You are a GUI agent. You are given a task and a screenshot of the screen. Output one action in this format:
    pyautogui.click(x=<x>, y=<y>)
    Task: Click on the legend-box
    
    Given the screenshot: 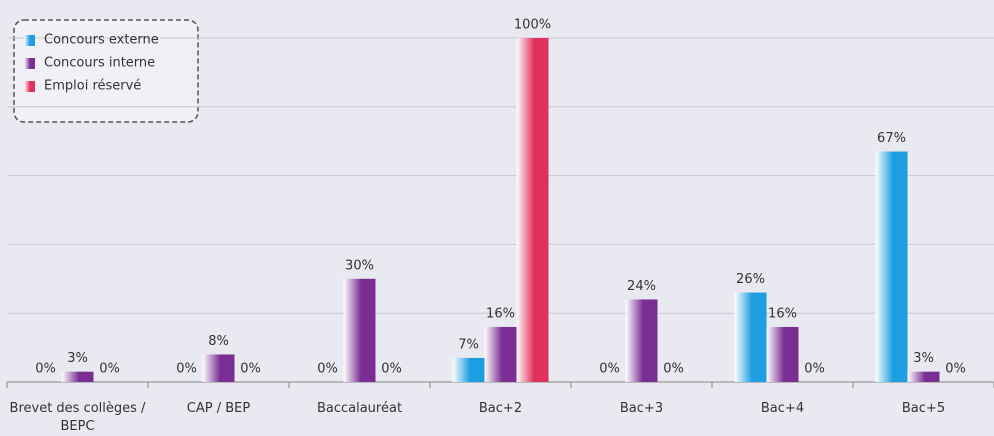 What is the action you would take?
    pyautogui.click(x=106, y=71)
    